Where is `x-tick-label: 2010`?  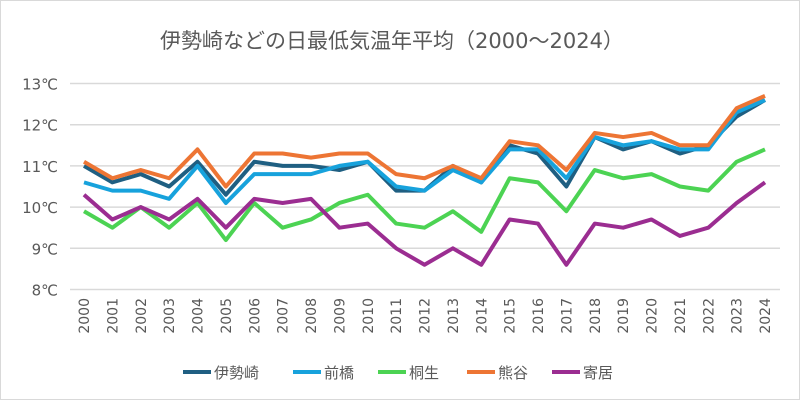
x-tick-label: 2010 is located at coordinates (369, 316).